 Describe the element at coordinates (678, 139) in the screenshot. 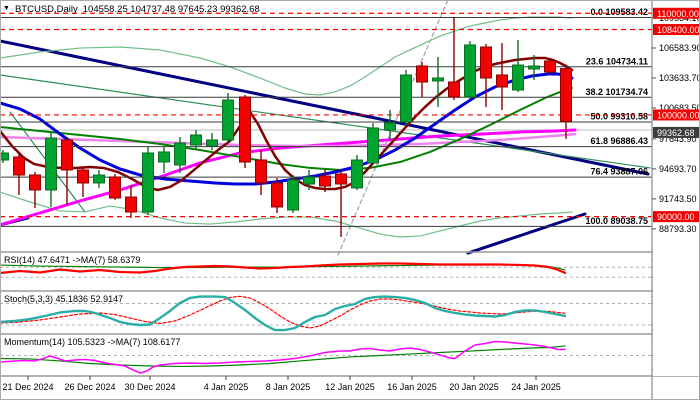

I see `price-label: 97643.90` at that location.